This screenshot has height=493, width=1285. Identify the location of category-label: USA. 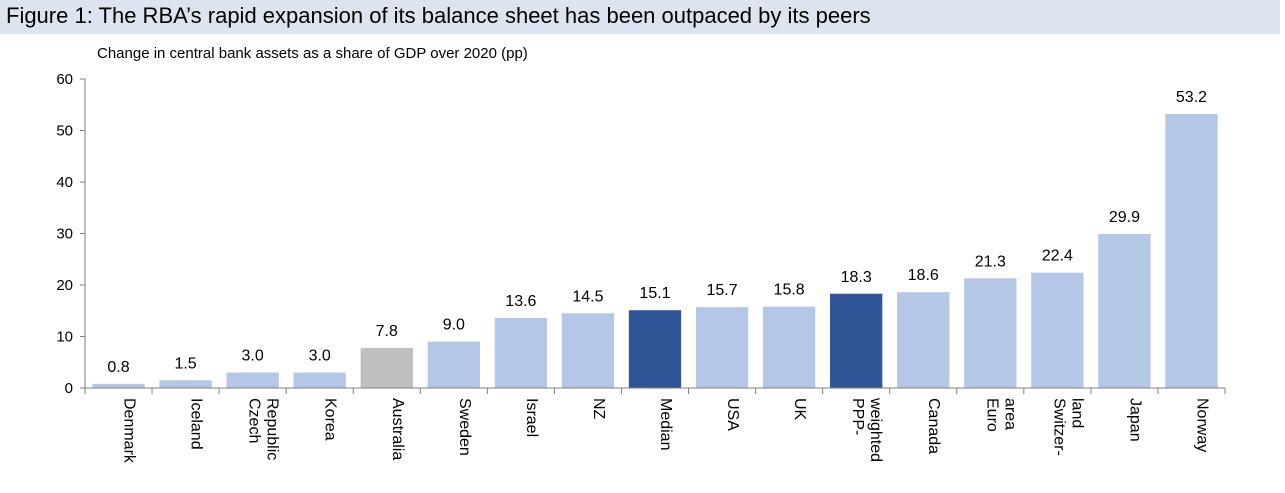
(732, 414).